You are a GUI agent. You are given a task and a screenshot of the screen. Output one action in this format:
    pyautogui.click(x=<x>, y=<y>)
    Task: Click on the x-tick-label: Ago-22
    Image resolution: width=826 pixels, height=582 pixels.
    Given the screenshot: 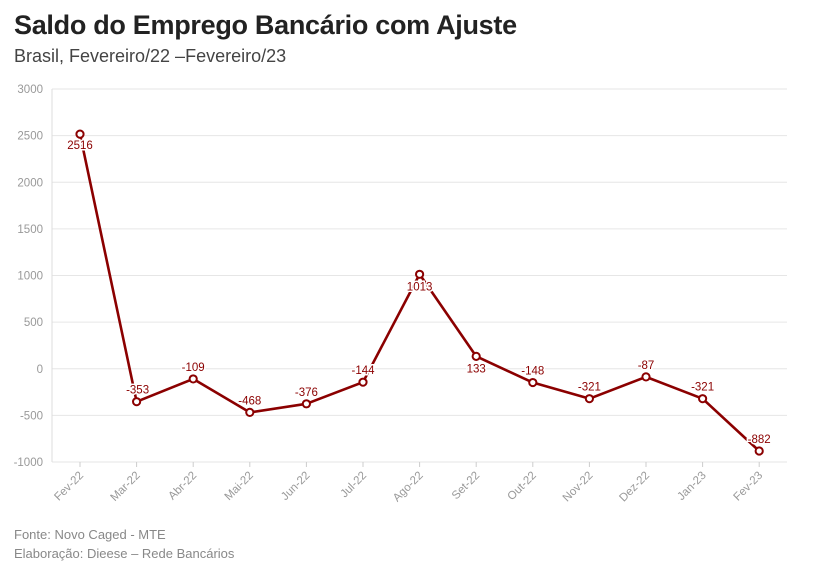 What is the action you would take?
    pyautogui.click(x=408, y=487)
    